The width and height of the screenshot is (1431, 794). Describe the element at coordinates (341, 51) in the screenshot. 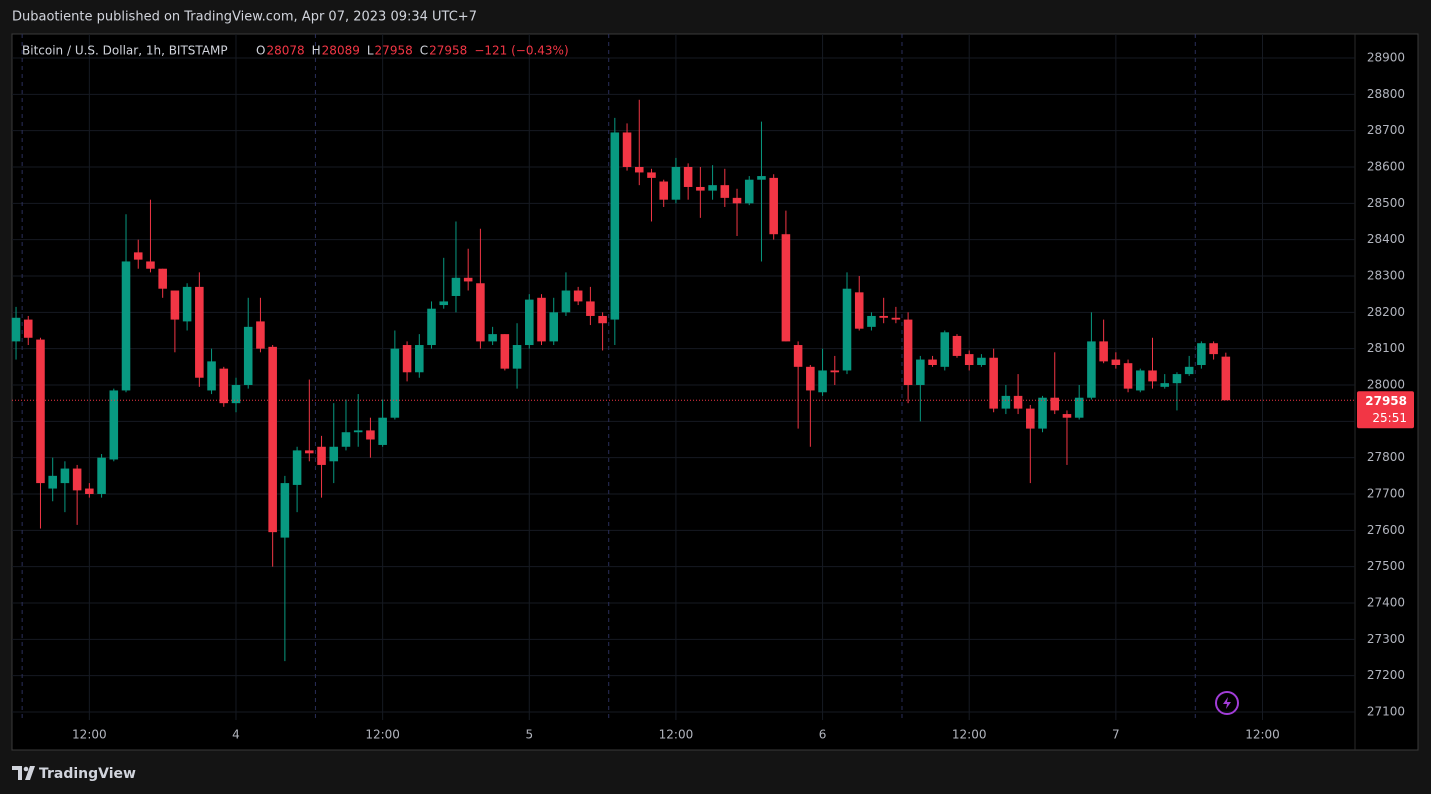

I see `ohlc-value: 28089` at that location.